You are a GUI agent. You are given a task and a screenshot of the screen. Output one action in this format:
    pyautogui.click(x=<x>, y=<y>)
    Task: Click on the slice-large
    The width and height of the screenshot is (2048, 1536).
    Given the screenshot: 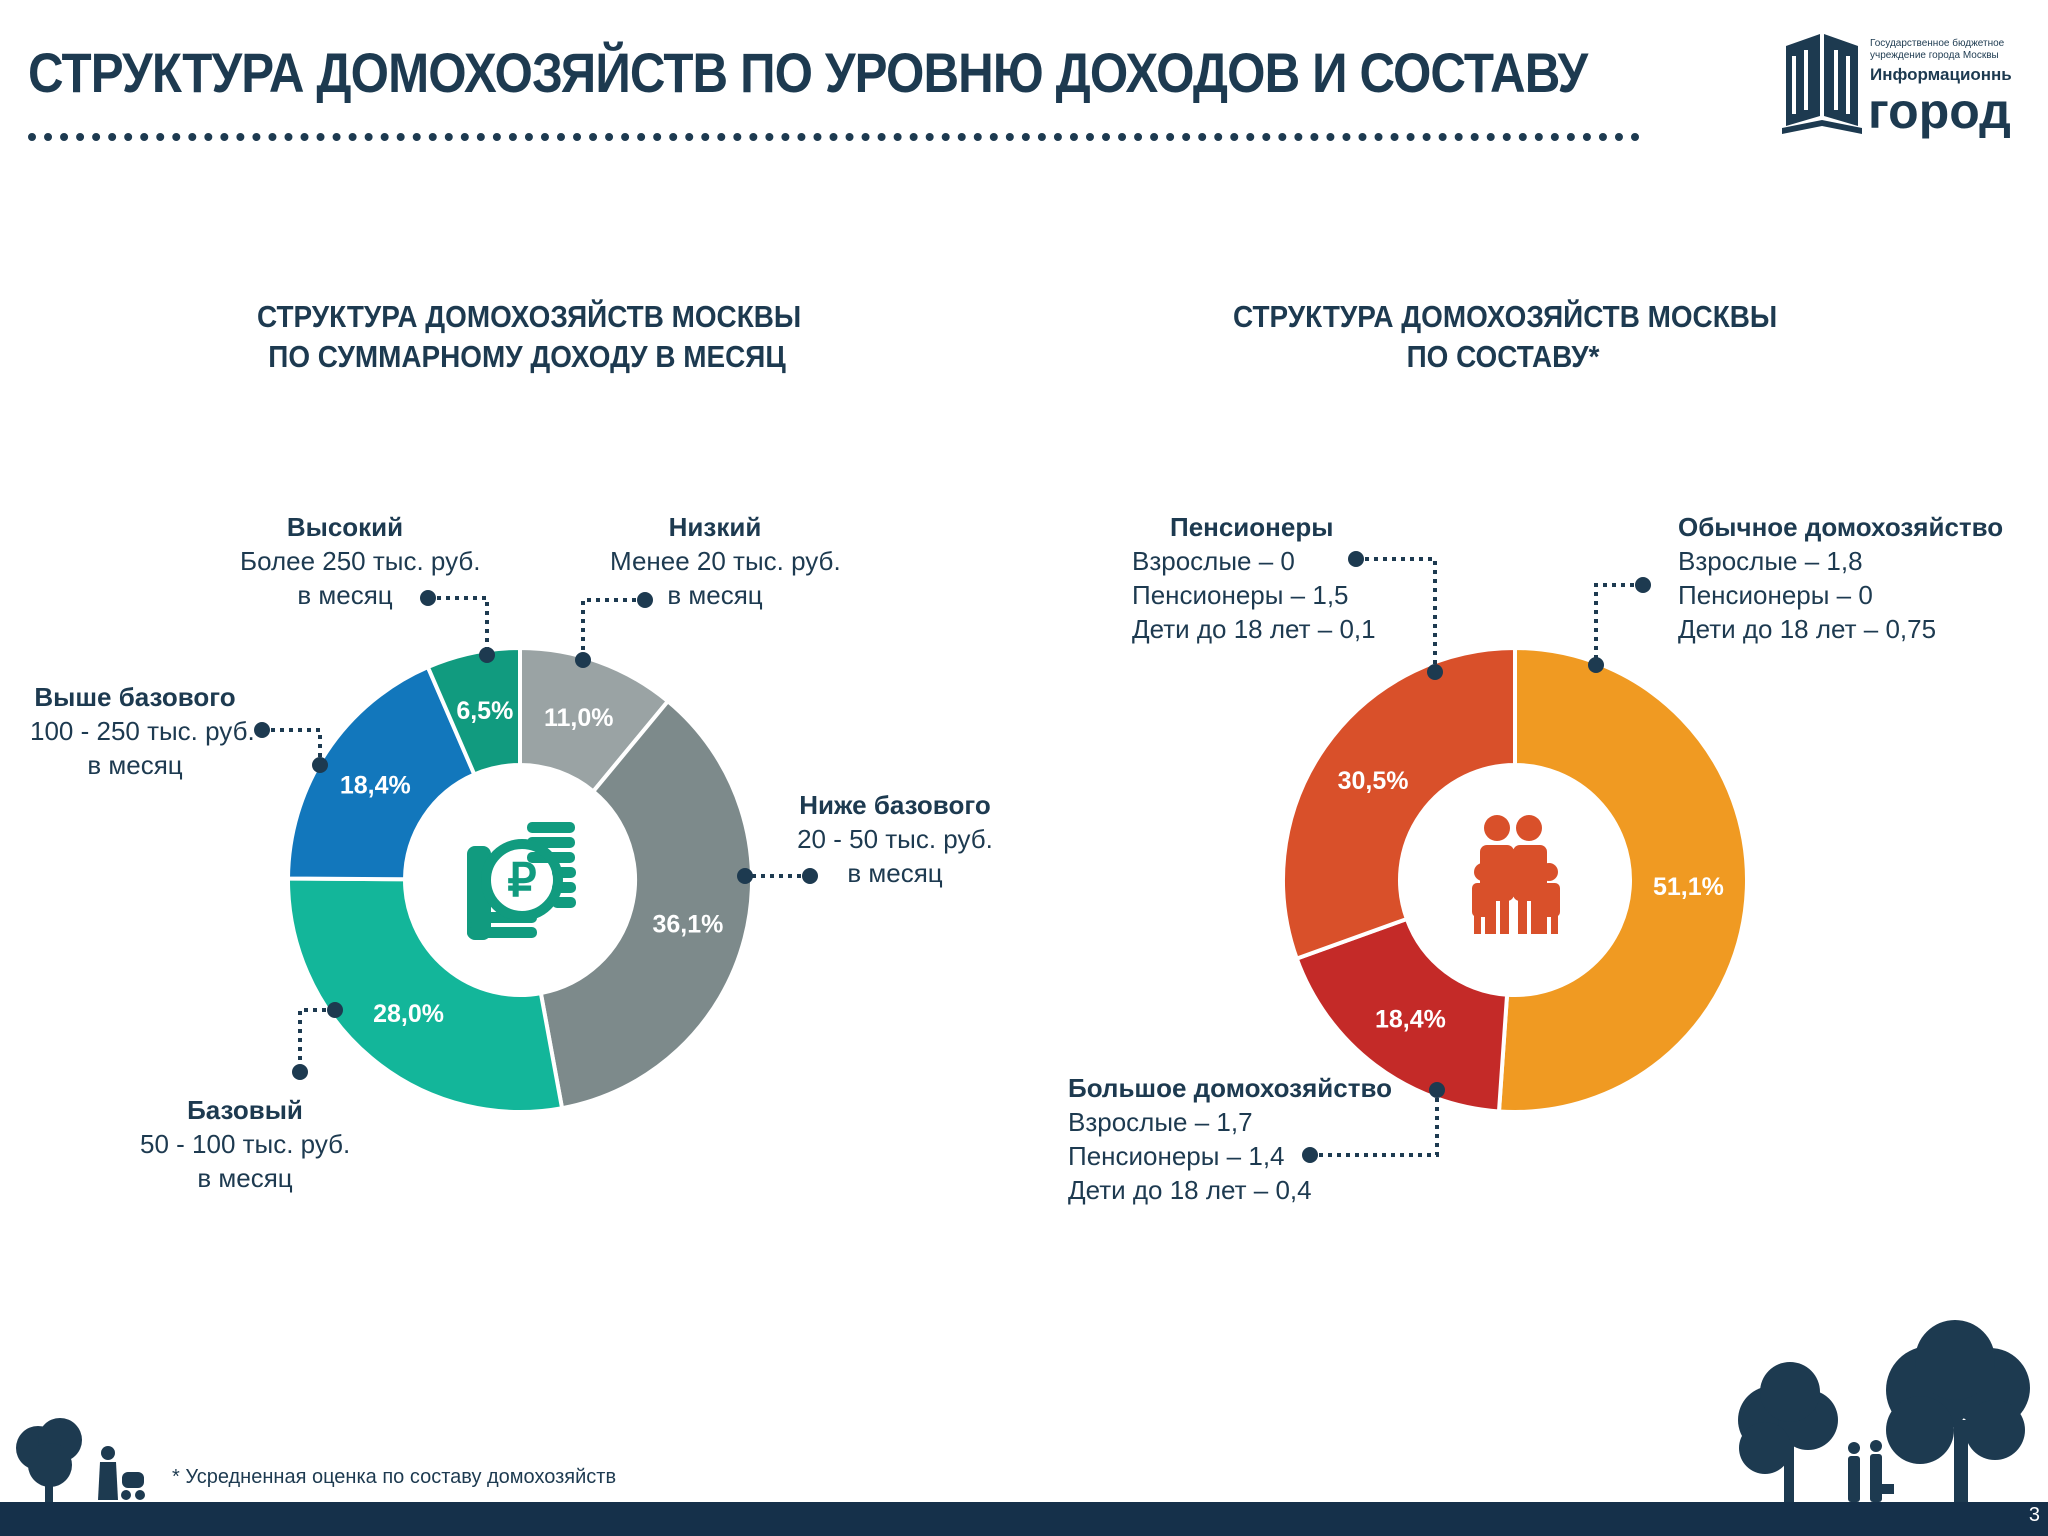 What is the action you would take?
    pyautogui.click(x=1402, y=1015)
    